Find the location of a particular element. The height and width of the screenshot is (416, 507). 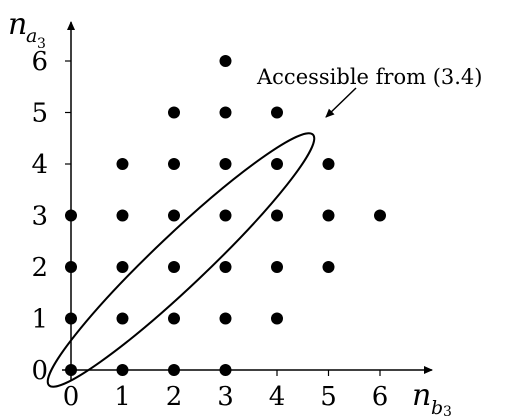

x-axis-label: n b 3 is located at coordinates (432, 397).